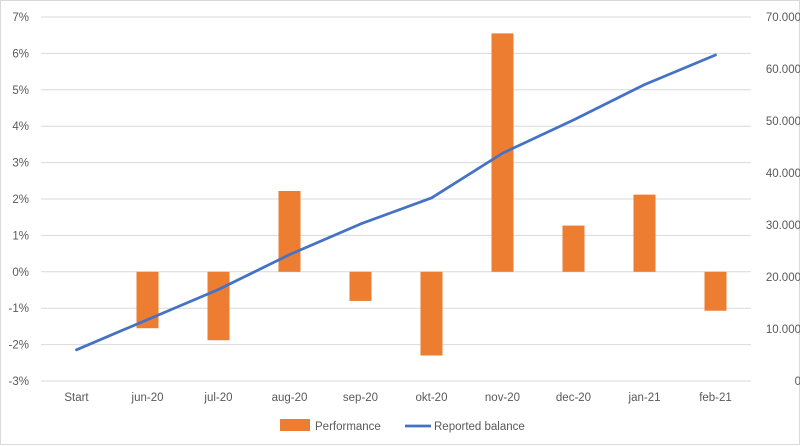 Image resolution: width=800 pixels, height=446 pixels. Describe the element at coordinates (19, 309) in the screenshot. I see `left-axis-tick-label: -1%` at that location.